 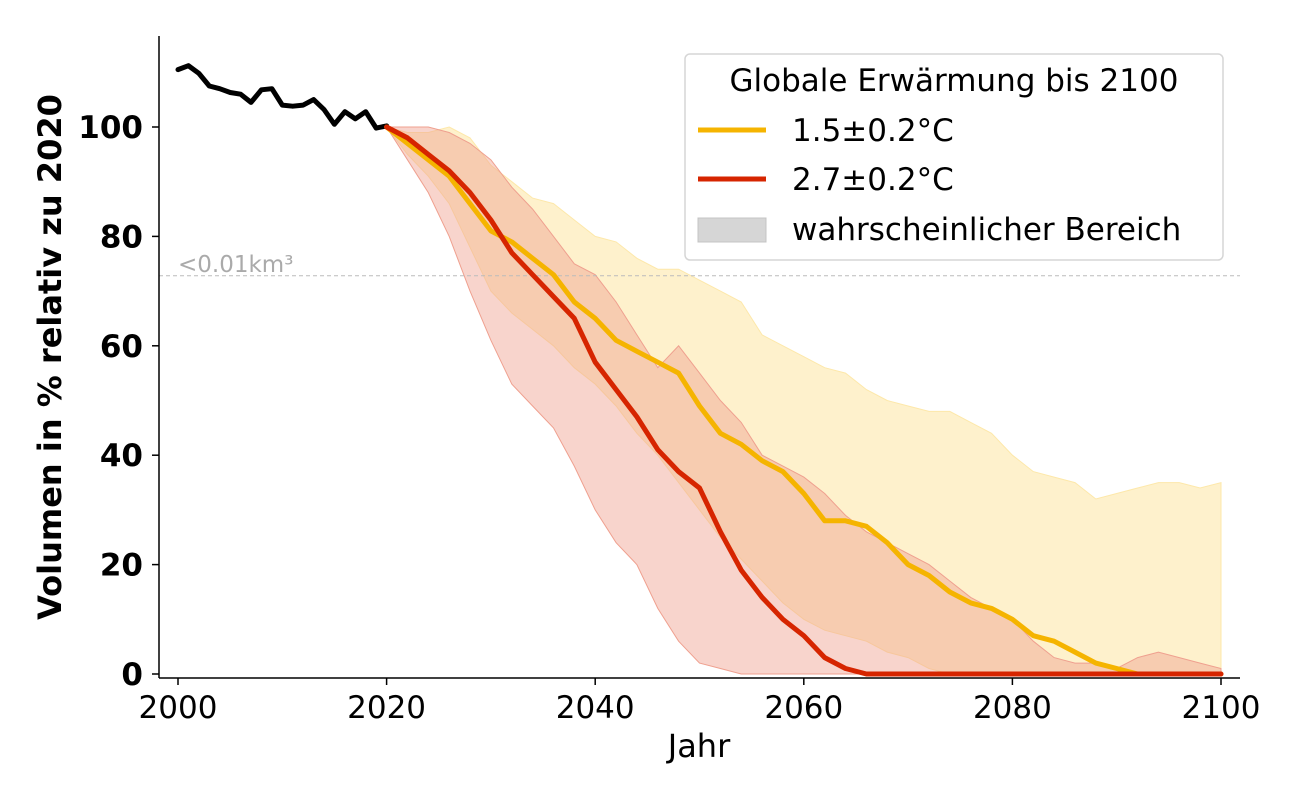 I want to click on y-tick-label: 0, so click(x=132, y=675).